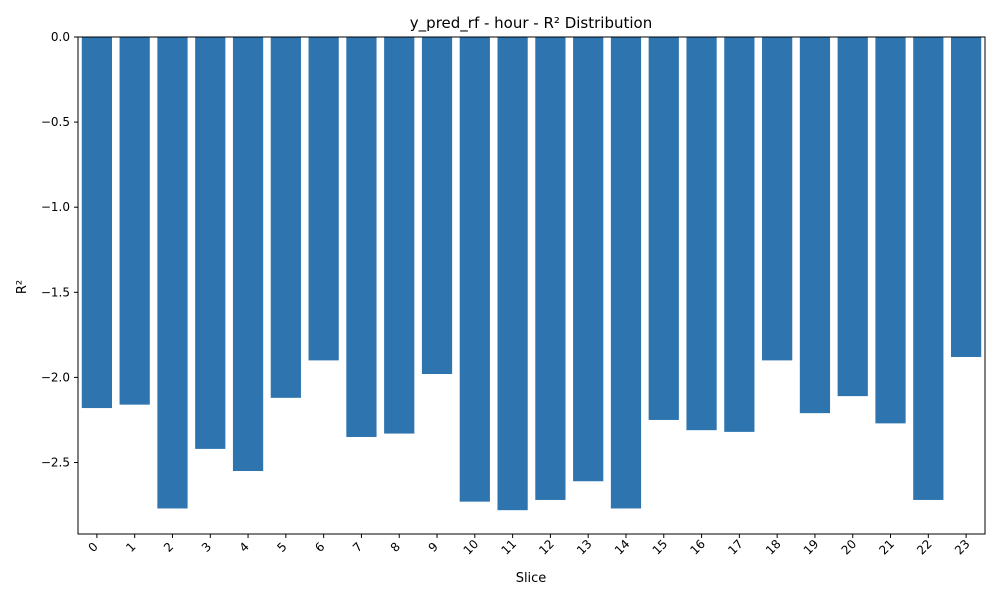 The image size is (1000, 600). Describe the element at coordinates (811, 547) in the screenshot. I see `x-tick-label: 19` at that location.